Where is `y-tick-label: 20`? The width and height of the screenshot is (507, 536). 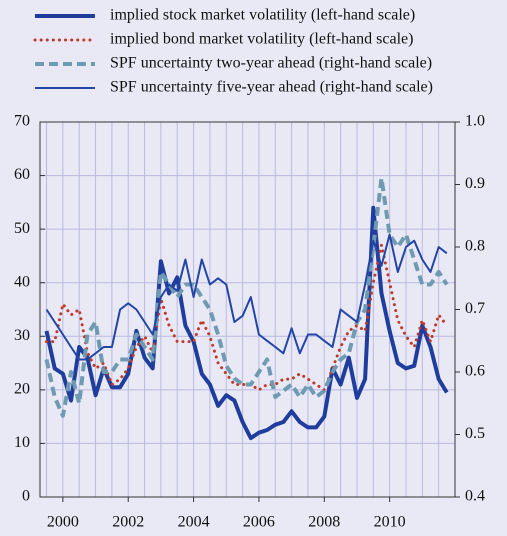 y-tick-label: 20 is located at coordinates (22, 389).